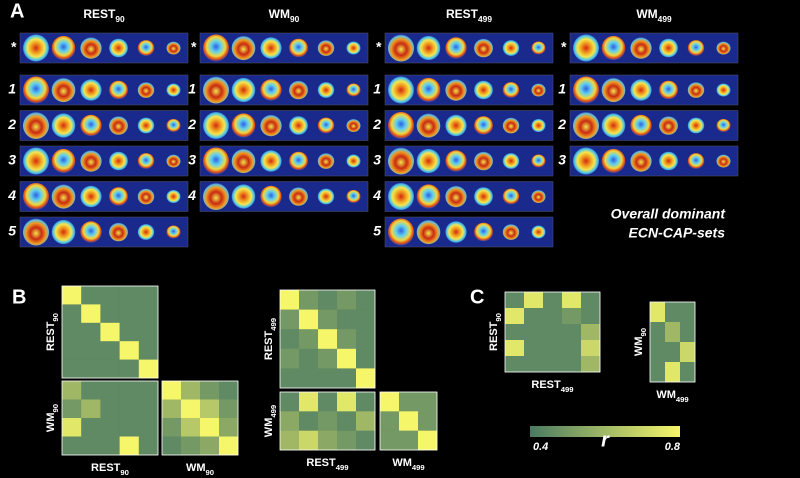 The image size is (800, 478). What do you see at coordinates (402, 463) in the screenshot?
I see `x-label-base: WM` at bounding box center [402, 463].